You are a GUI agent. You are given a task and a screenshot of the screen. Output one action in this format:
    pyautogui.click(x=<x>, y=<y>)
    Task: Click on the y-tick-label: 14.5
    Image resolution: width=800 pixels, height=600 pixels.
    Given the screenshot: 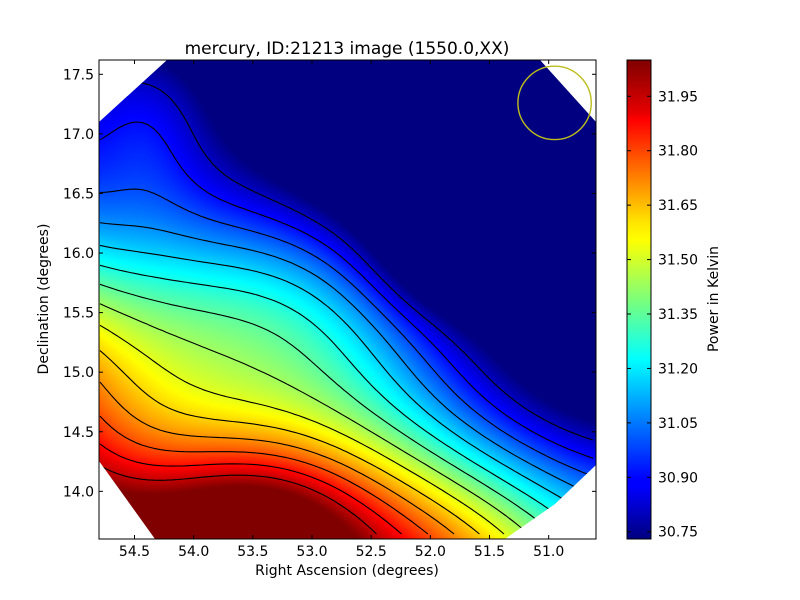 What is the action you would take?
    pyautogui.click(x=78, y=433)
    